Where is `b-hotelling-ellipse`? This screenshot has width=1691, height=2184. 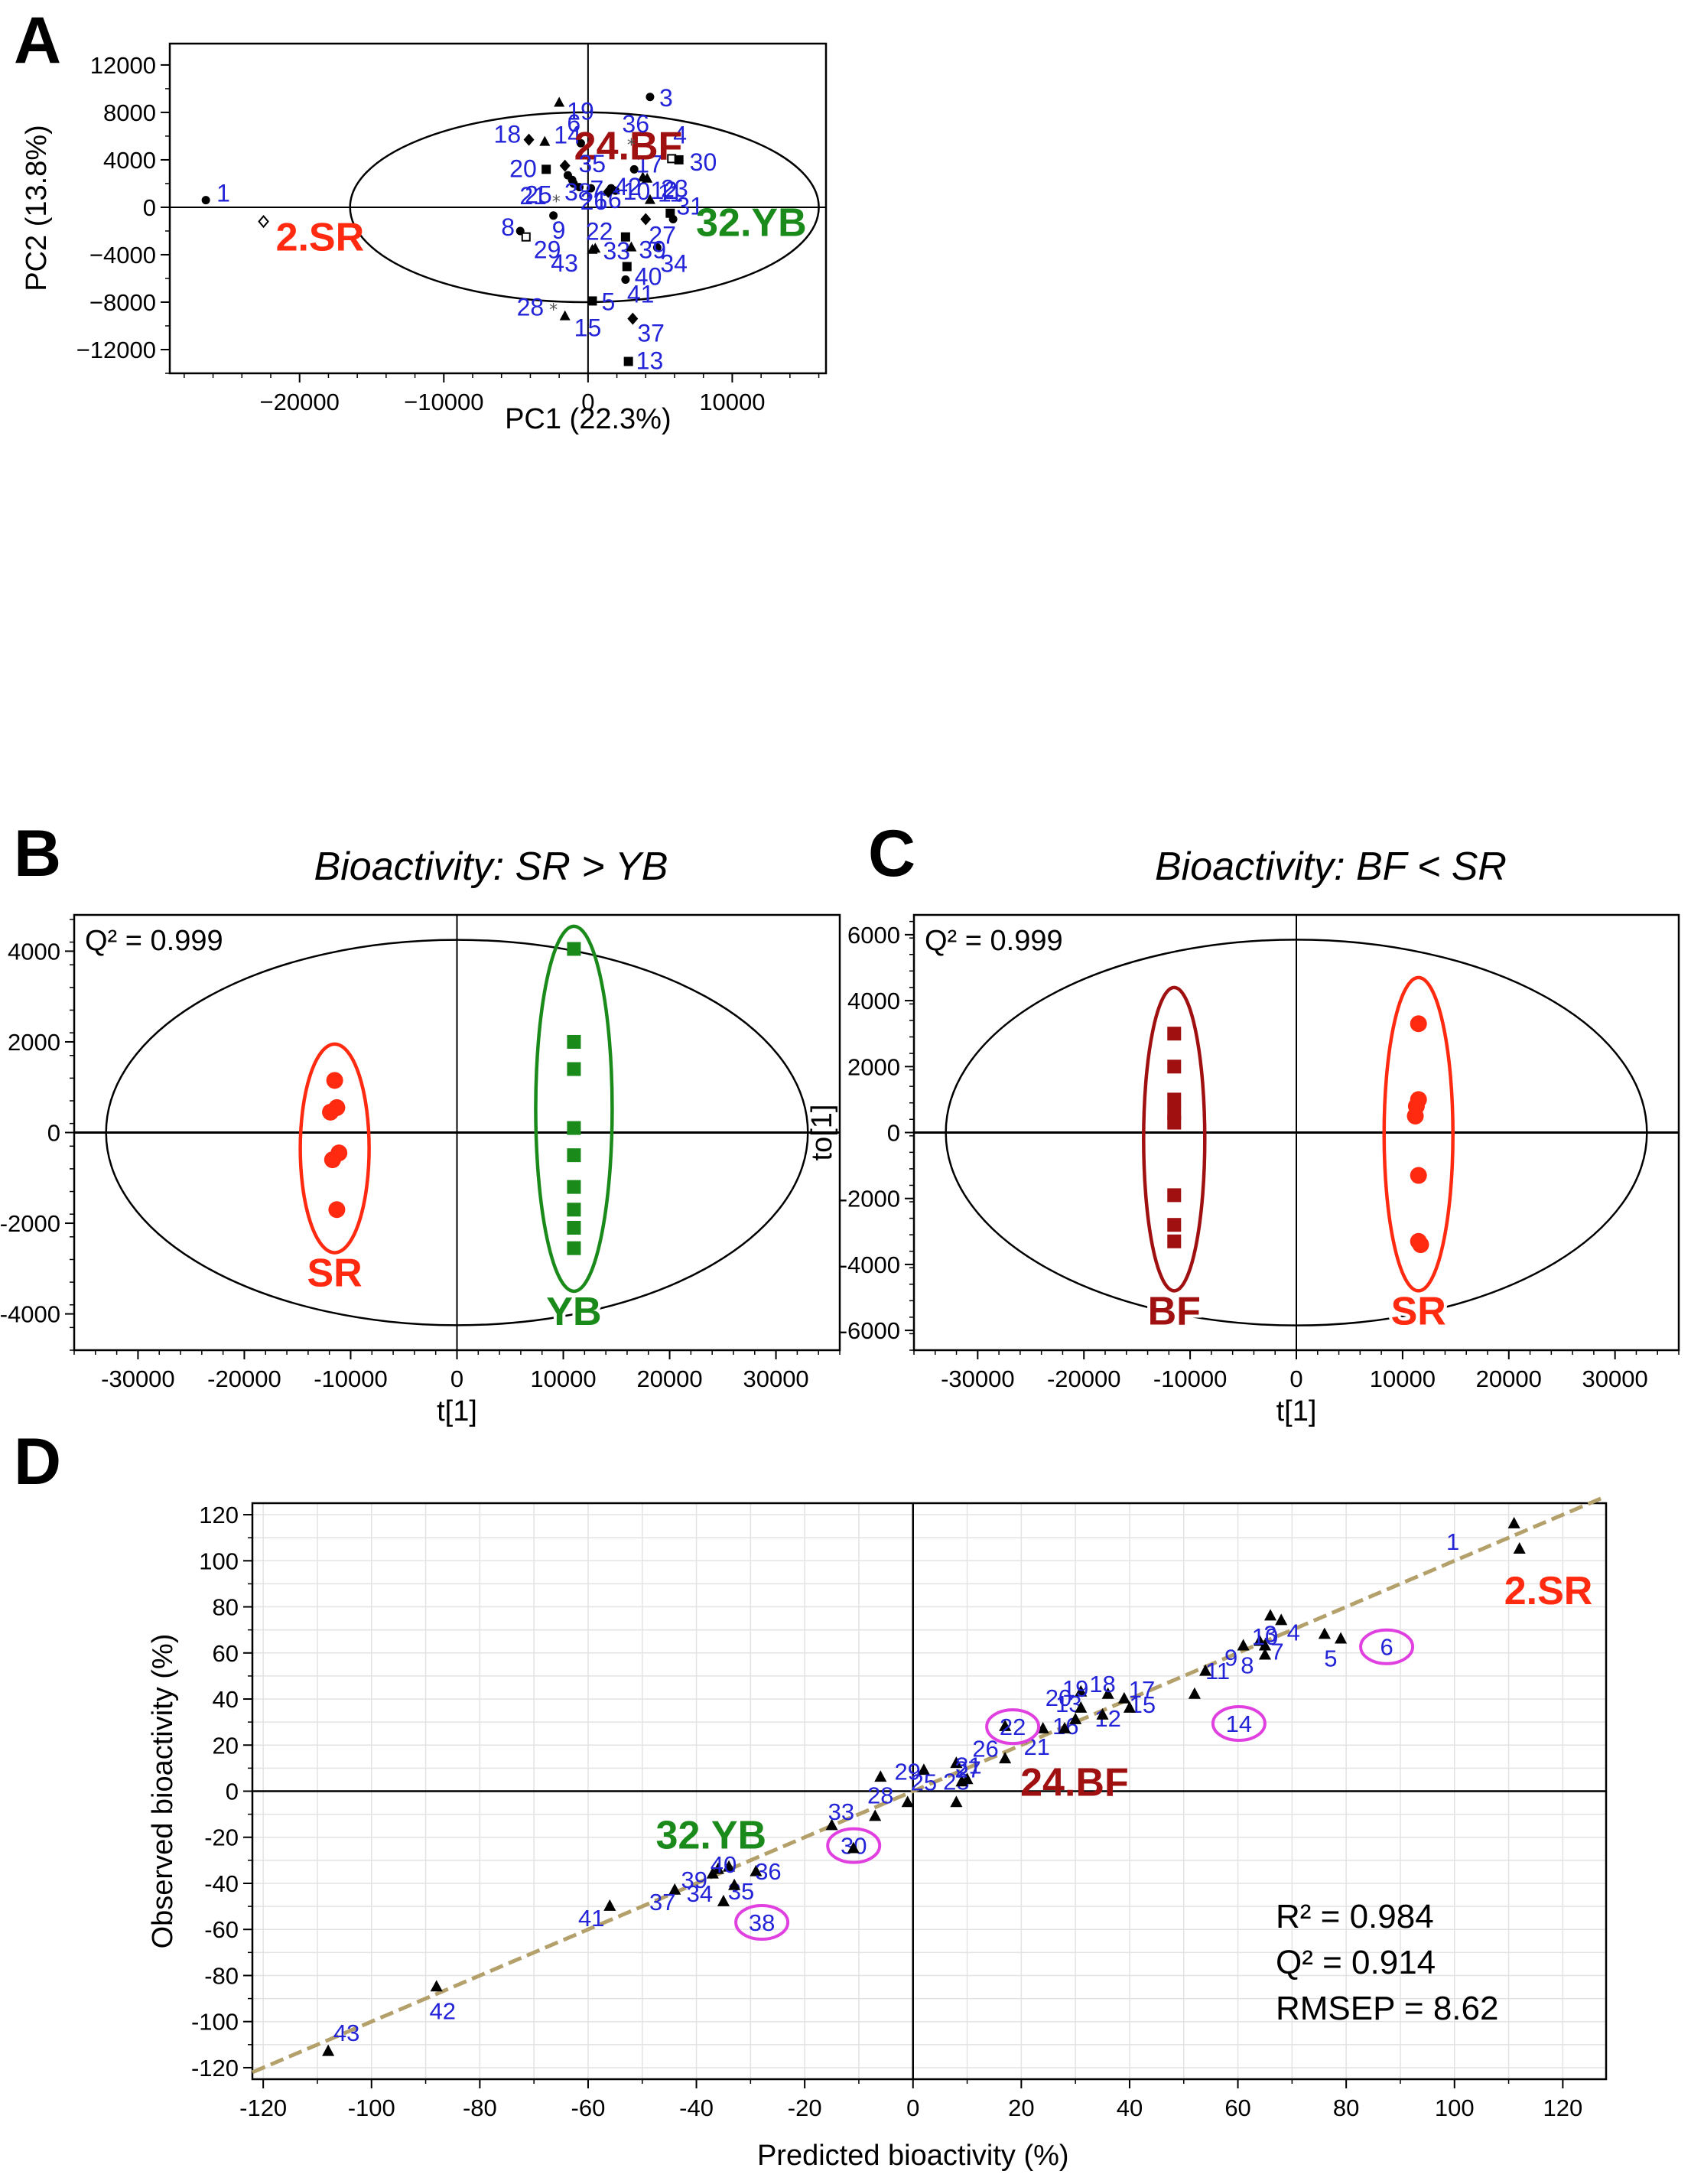 b-hotelling-ellipse is located at coordinates (457, 1132).